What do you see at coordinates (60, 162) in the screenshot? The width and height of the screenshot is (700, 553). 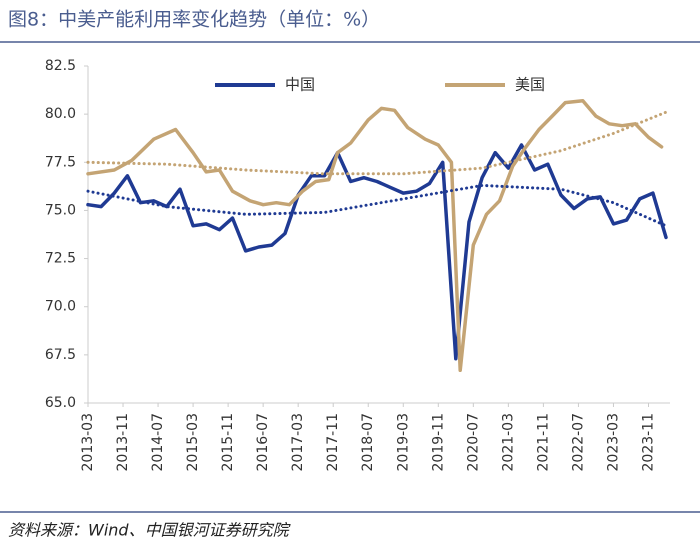 I see `y-tick-label: 77.5` at bounding box center [60, 162].